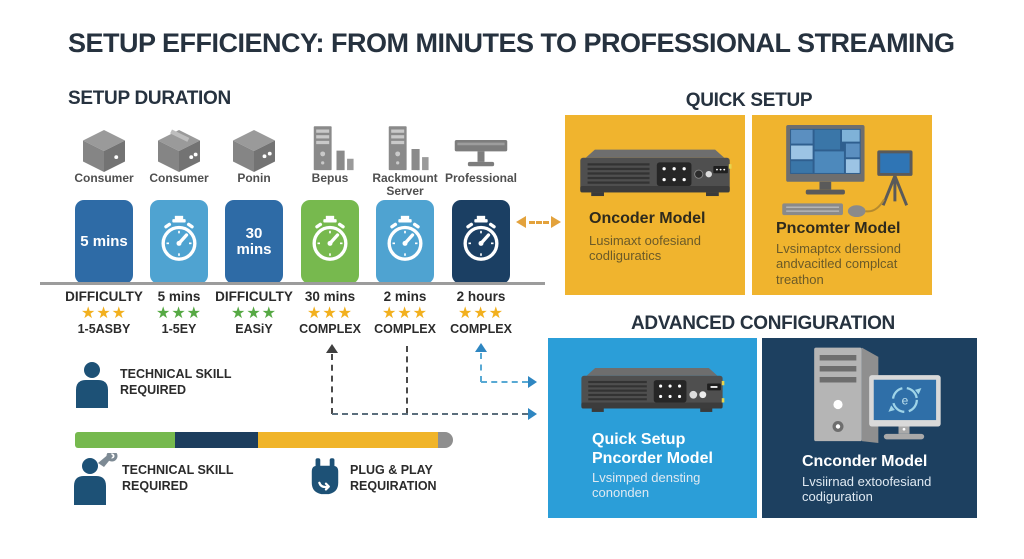 Image resolution: width=1024 pixels, height=559 pixels. Describe the element at coordinates (481, 149) in the screenshot. I see `monitor-icon` at that location.